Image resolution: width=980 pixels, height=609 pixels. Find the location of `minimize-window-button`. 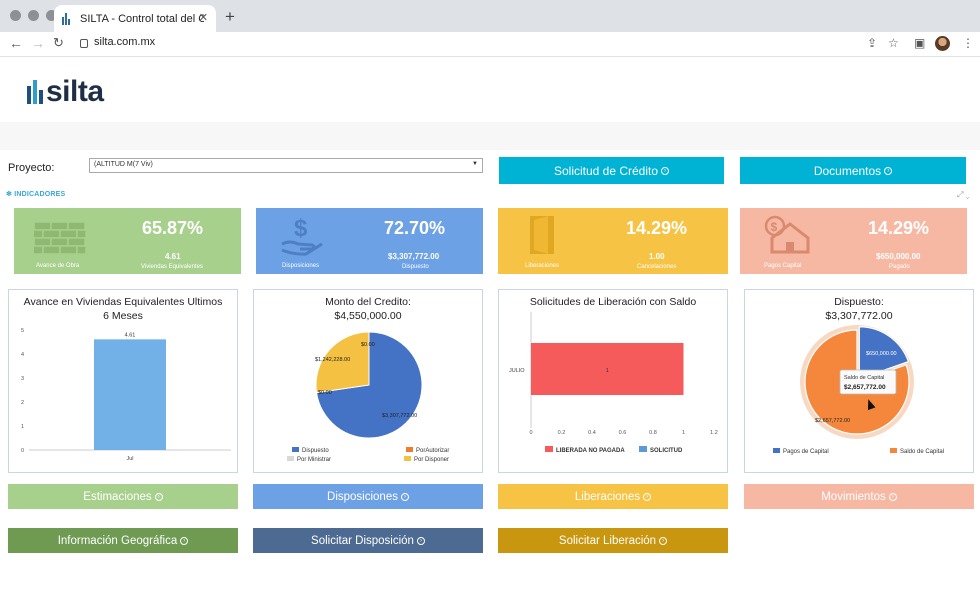

minimize-window-button is located at coordinates (33, 15).